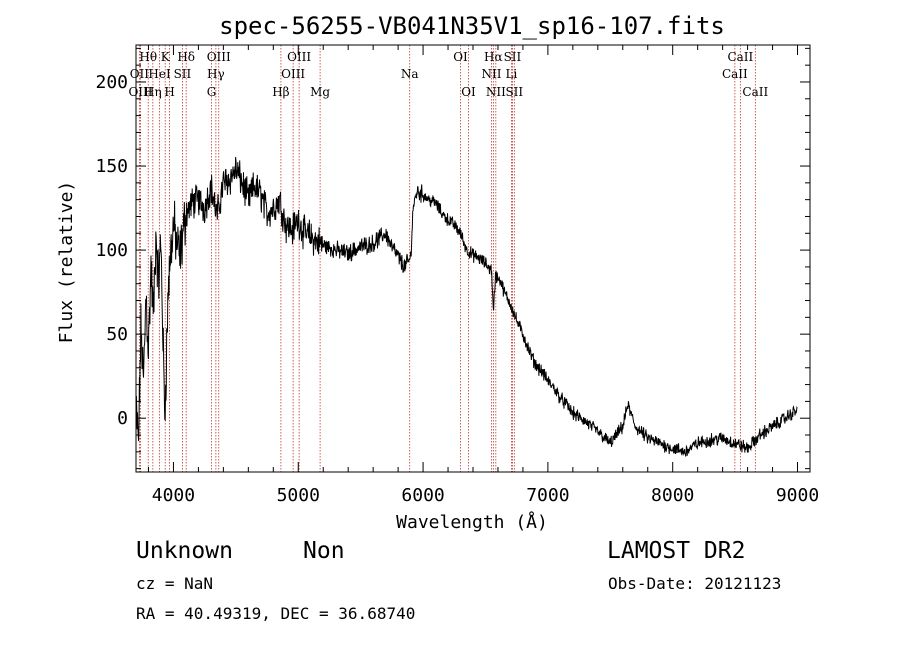 The height and width of the screenshot is (649, 900). What do you see at coordinates (117, 334) in the screenshot?
I see `y-tick-label-1: 50` at bounding box center [117, 334].